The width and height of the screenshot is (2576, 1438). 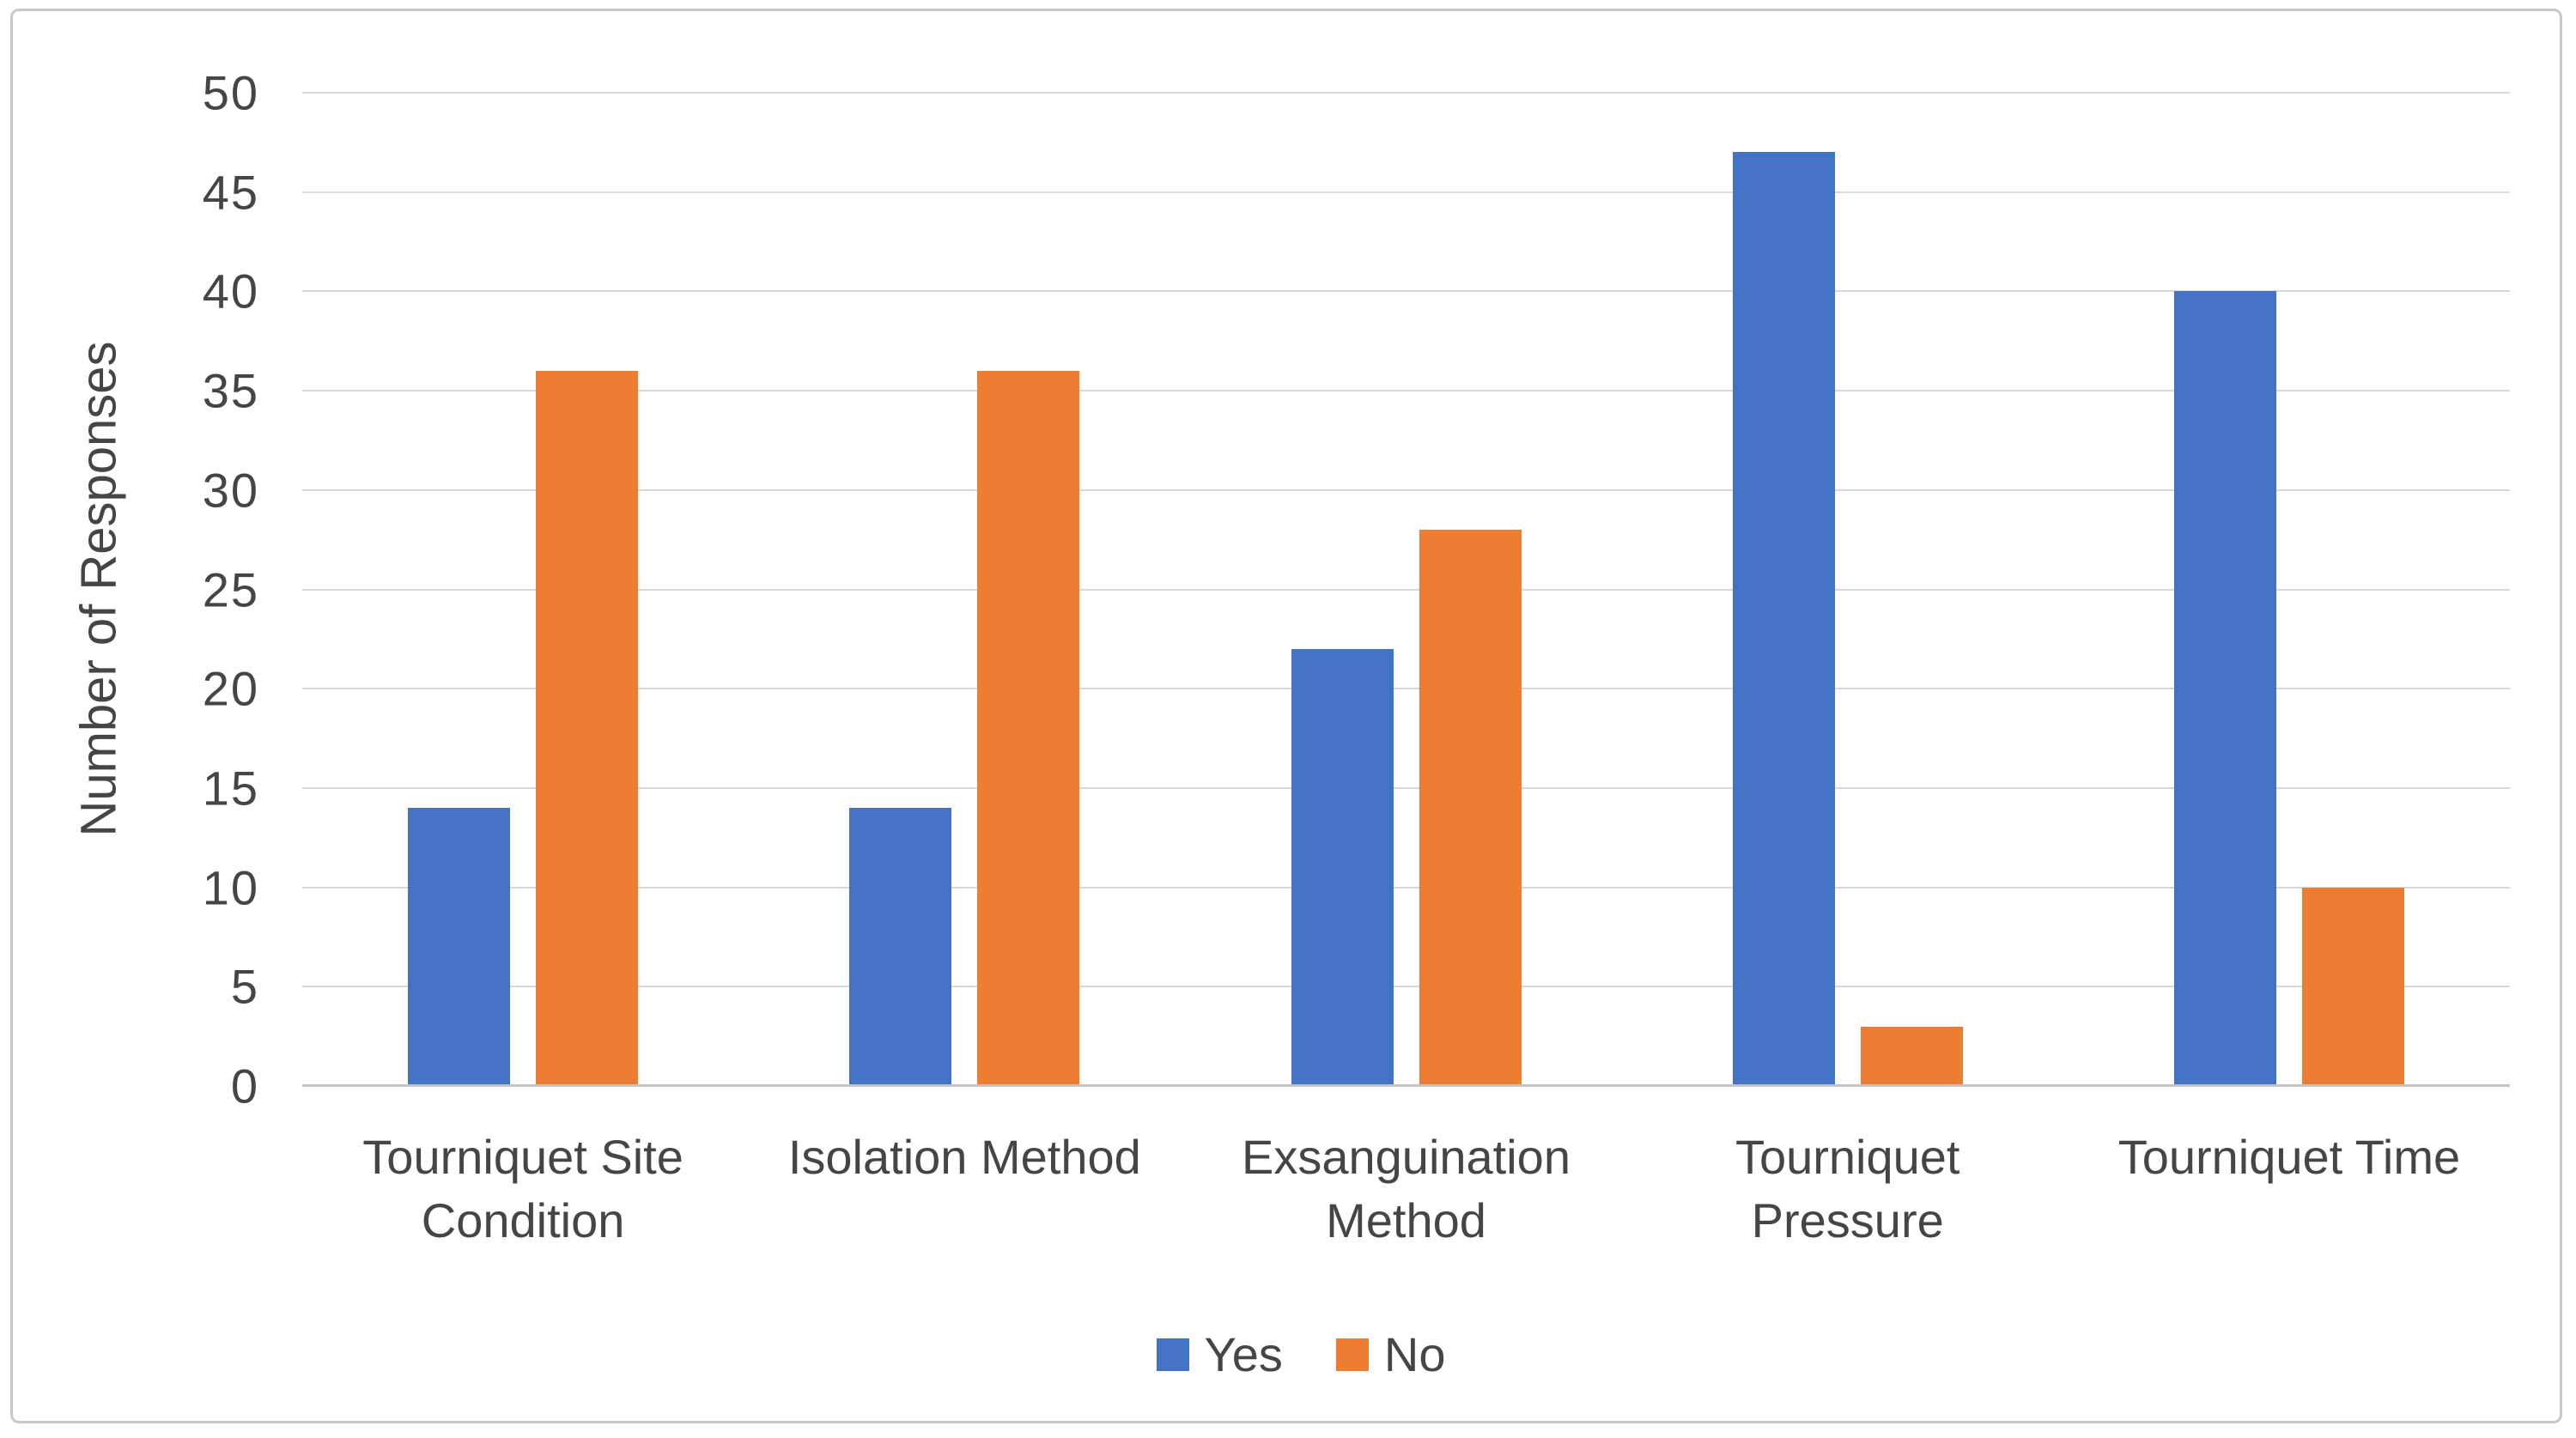 I want to click on x-category-label-text: Isolation Method, so click(x=964, y=1157).